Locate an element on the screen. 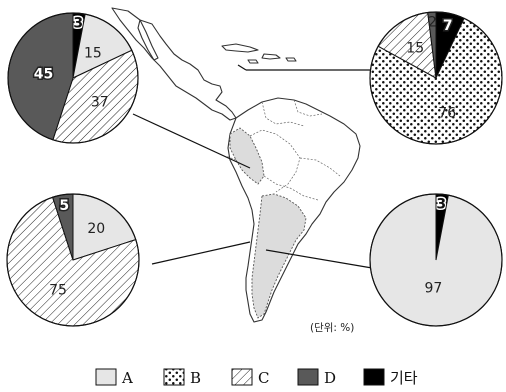 Image resolution: width=506 pixels, height=392 pixels. pie-lower-left-label-C: 75 is located at coordinates (58, 290).